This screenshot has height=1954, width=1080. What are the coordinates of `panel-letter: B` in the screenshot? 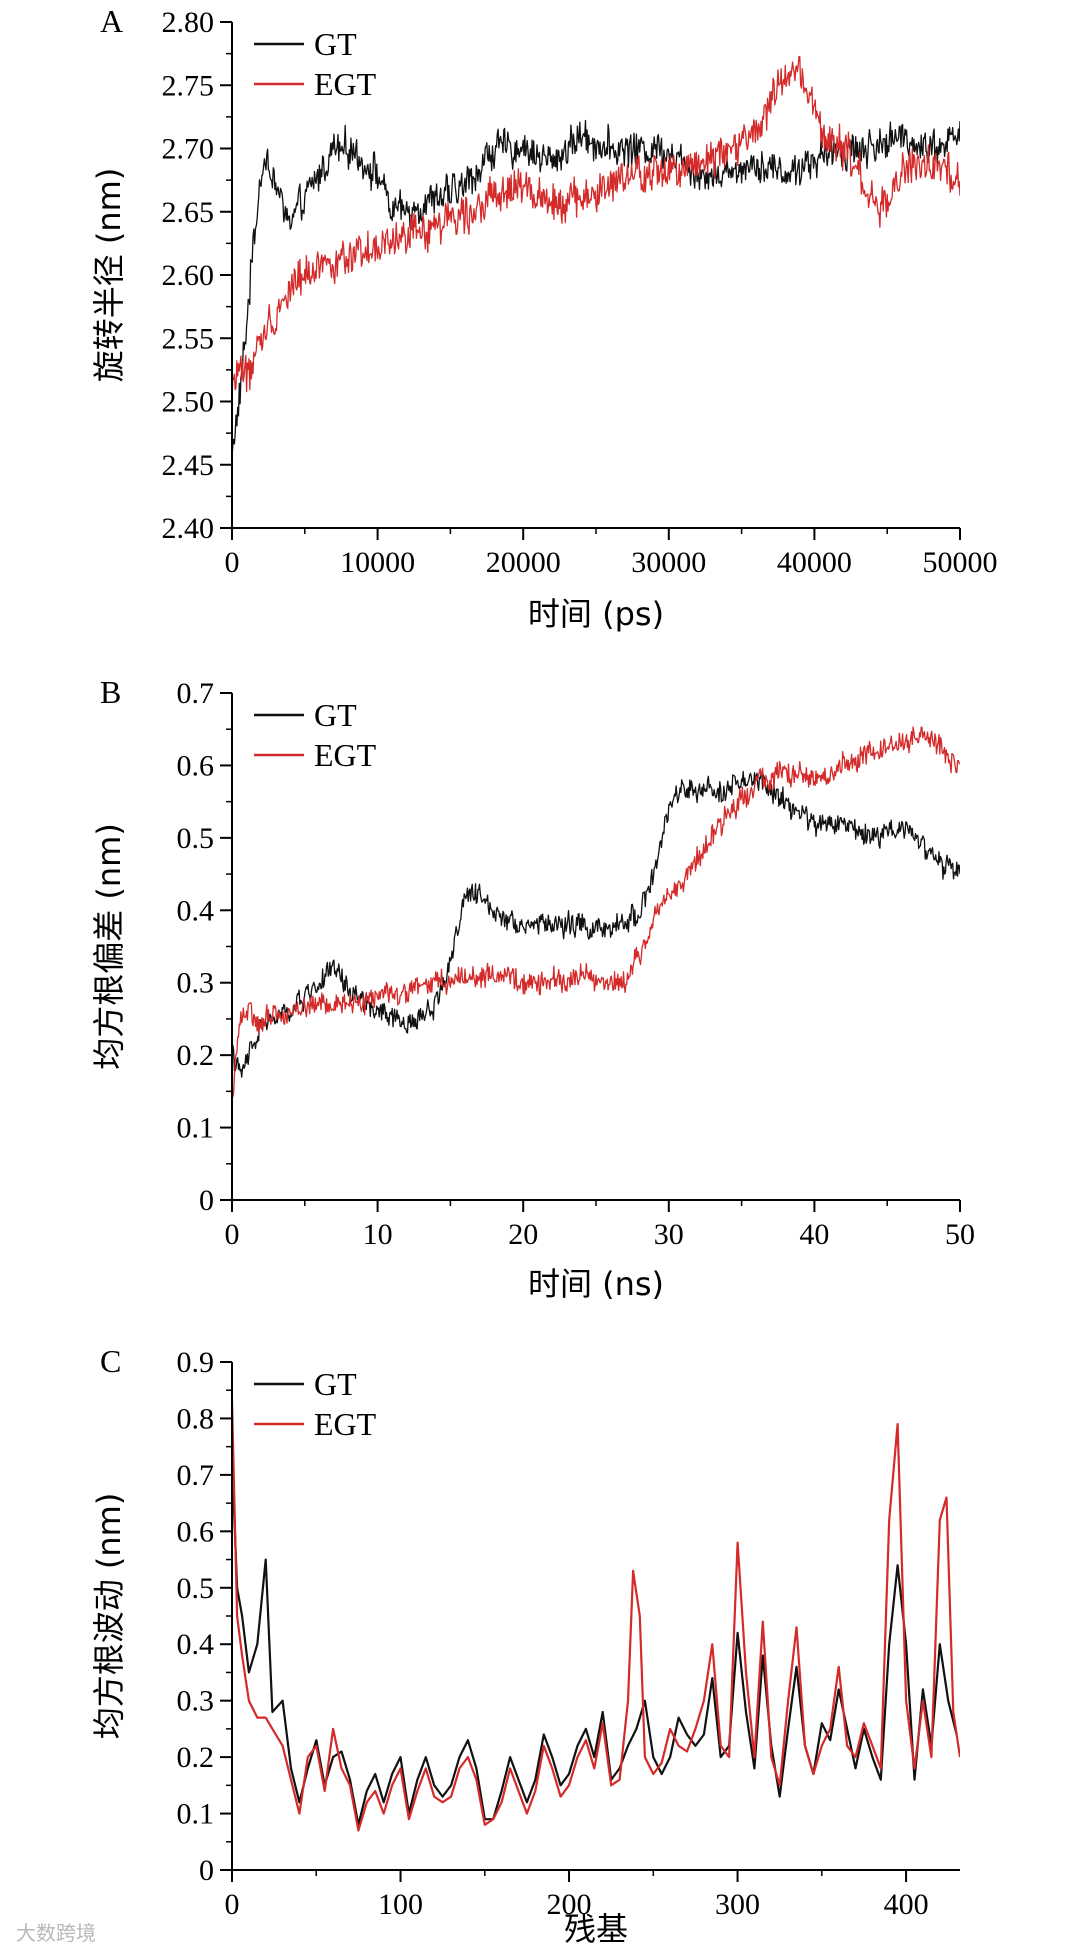 It's located at (110, 692).